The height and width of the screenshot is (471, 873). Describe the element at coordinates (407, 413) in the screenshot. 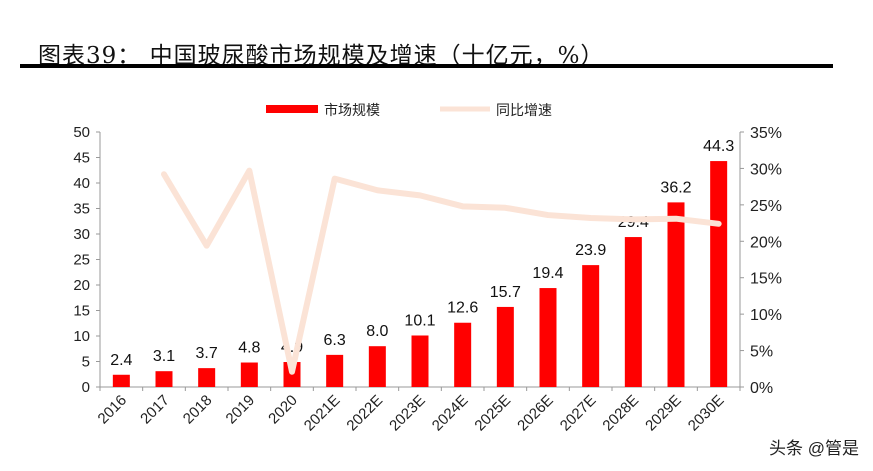

I see `x-tick-label: 2023E` at that location.